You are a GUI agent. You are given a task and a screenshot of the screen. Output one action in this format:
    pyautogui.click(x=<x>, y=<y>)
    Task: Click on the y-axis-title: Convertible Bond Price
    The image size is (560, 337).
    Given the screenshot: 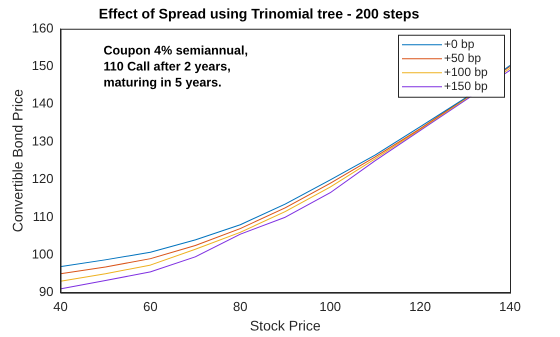 What is the action you would take?
    pyautogui.click(x=17, y=160)
    